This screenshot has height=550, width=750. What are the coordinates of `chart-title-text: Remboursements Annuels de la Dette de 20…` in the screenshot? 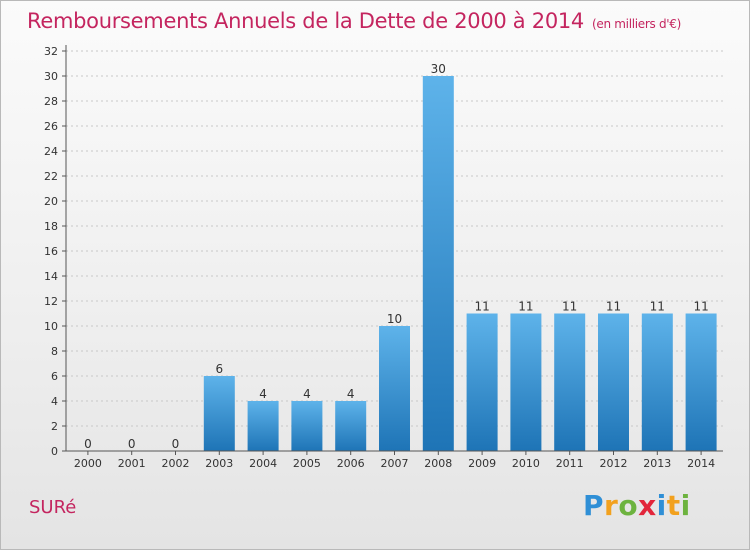 It's located at (305, 21).